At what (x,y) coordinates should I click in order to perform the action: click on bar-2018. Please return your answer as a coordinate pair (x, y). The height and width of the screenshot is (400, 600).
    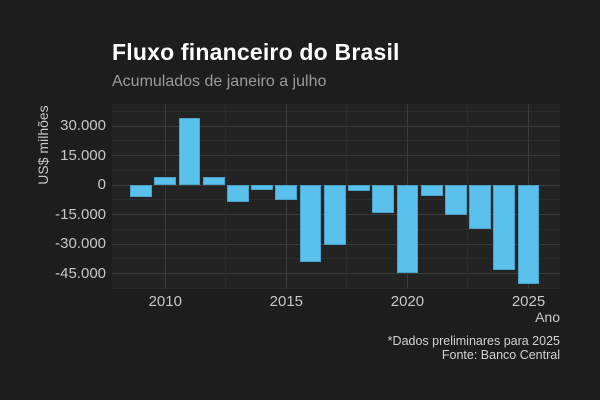
    Looking at the image, I should click on (359, 188).